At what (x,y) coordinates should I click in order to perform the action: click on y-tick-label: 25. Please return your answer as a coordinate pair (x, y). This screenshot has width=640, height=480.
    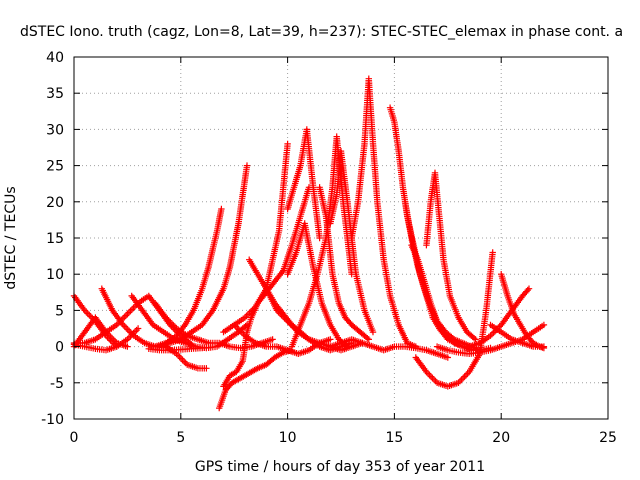
    Looking at the image, I should click on (55, 167).